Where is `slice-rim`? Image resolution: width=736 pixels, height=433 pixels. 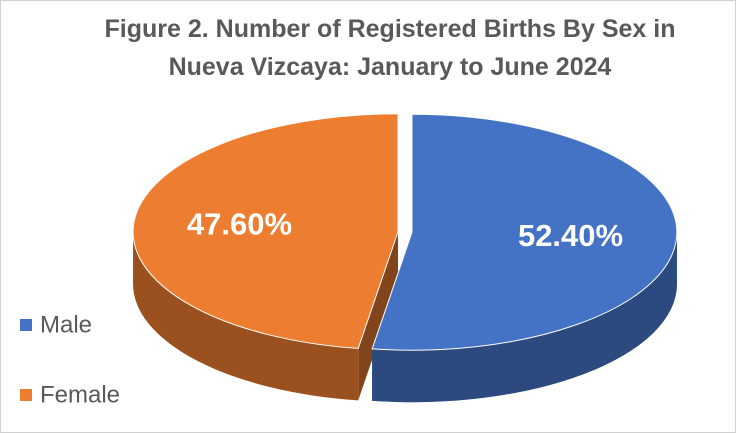
slice-rim is located at coordinates (246, 316).